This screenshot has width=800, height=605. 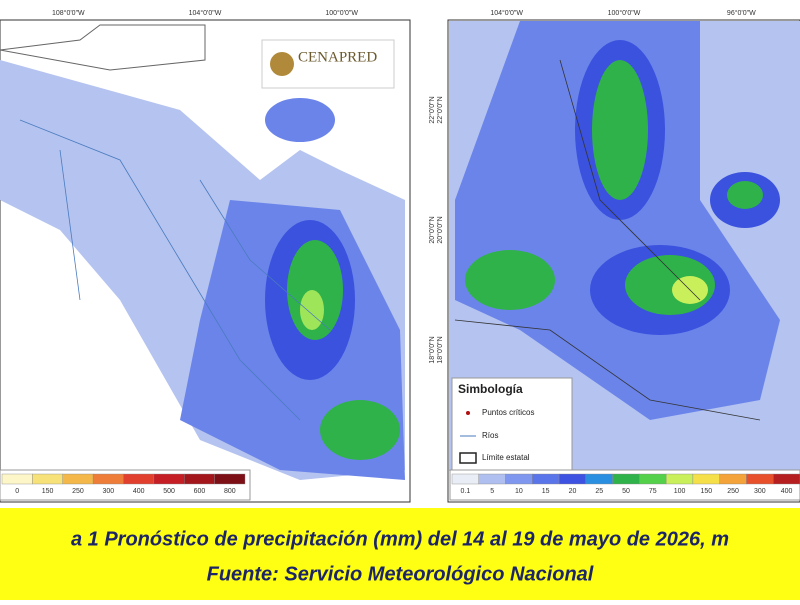 What do you see at coordinates (492, 491) in the screenshot?
I see `scale-label: 5` at bounding box center [492, 491].